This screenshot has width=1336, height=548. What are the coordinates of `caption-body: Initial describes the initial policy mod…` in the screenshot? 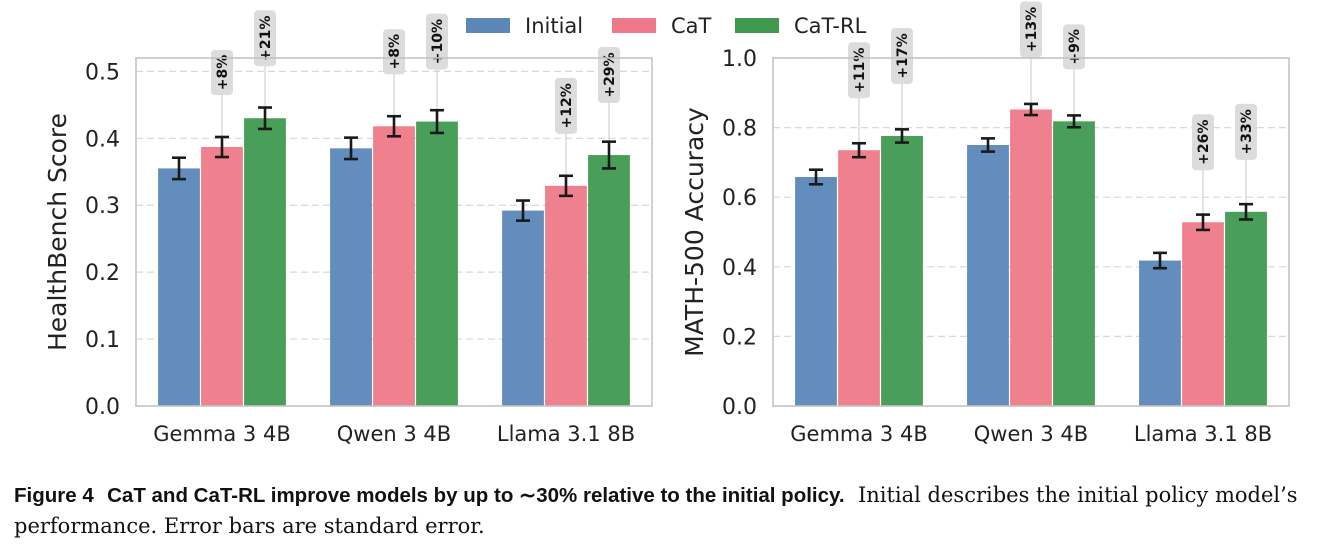 It's located at (656, 510).